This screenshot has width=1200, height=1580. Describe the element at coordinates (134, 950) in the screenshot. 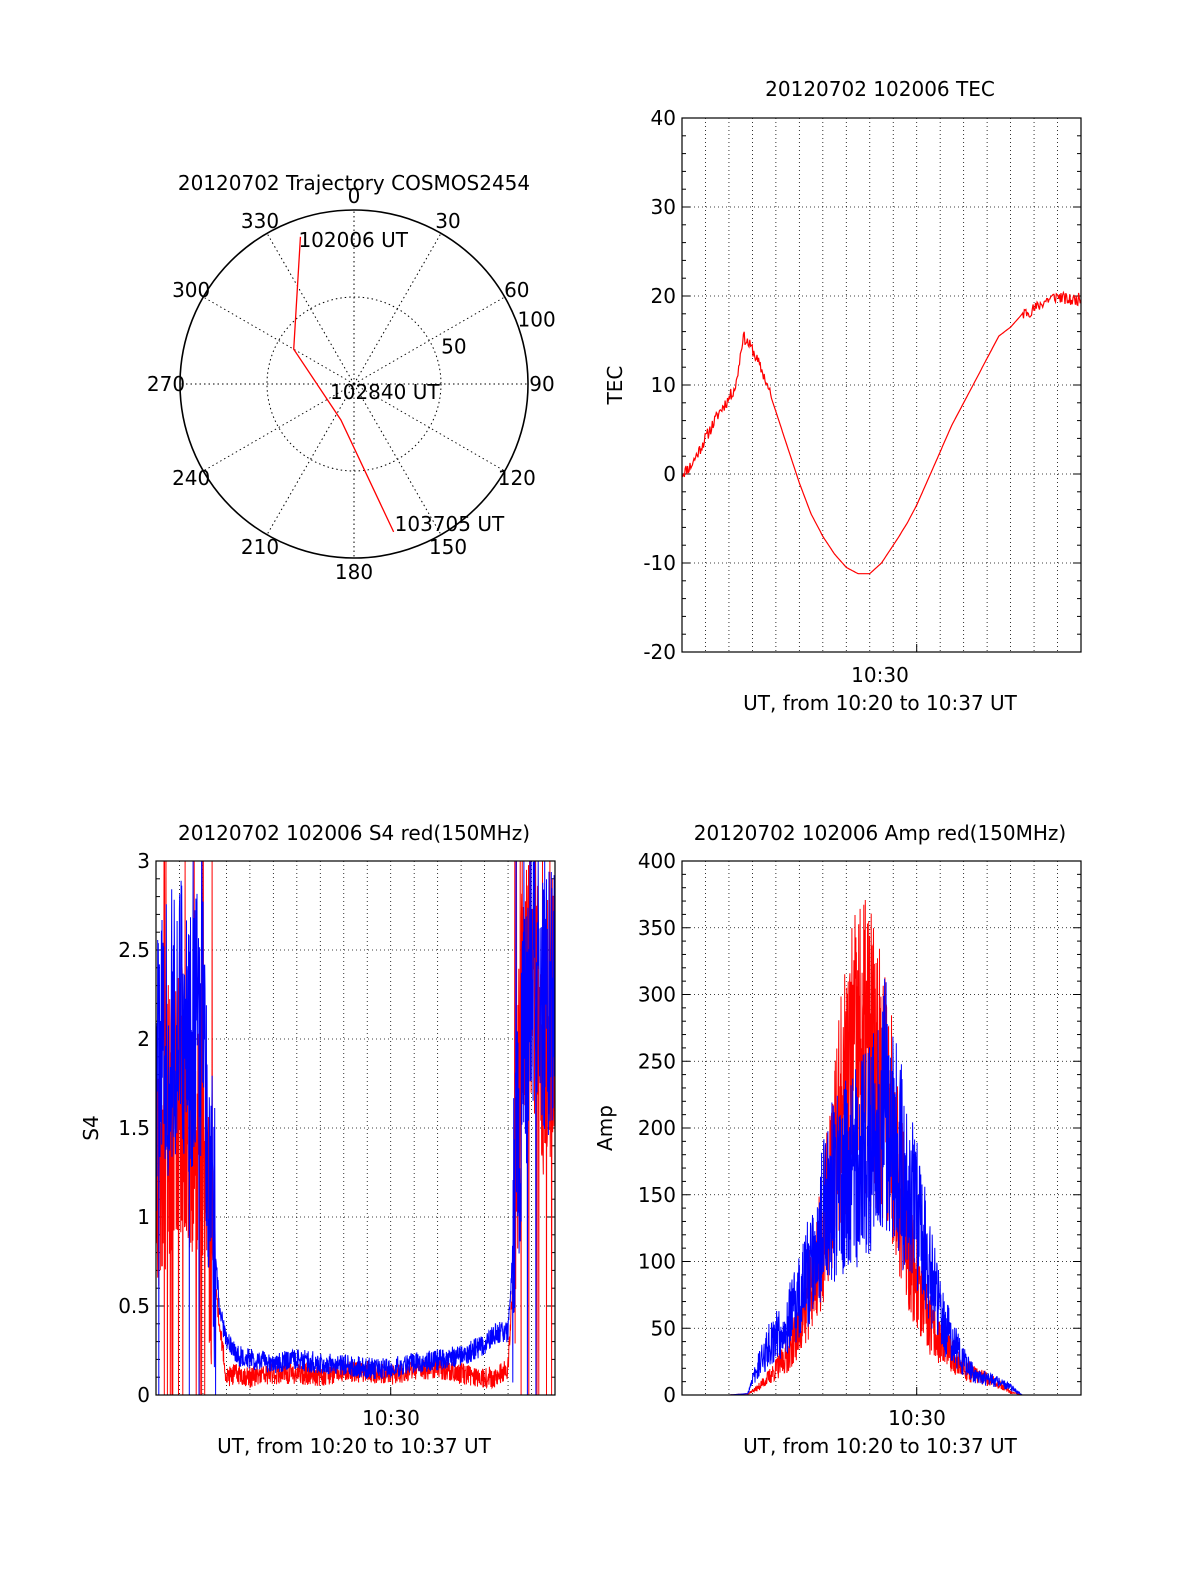

I see `y-tick-label: 2.5` at that location.